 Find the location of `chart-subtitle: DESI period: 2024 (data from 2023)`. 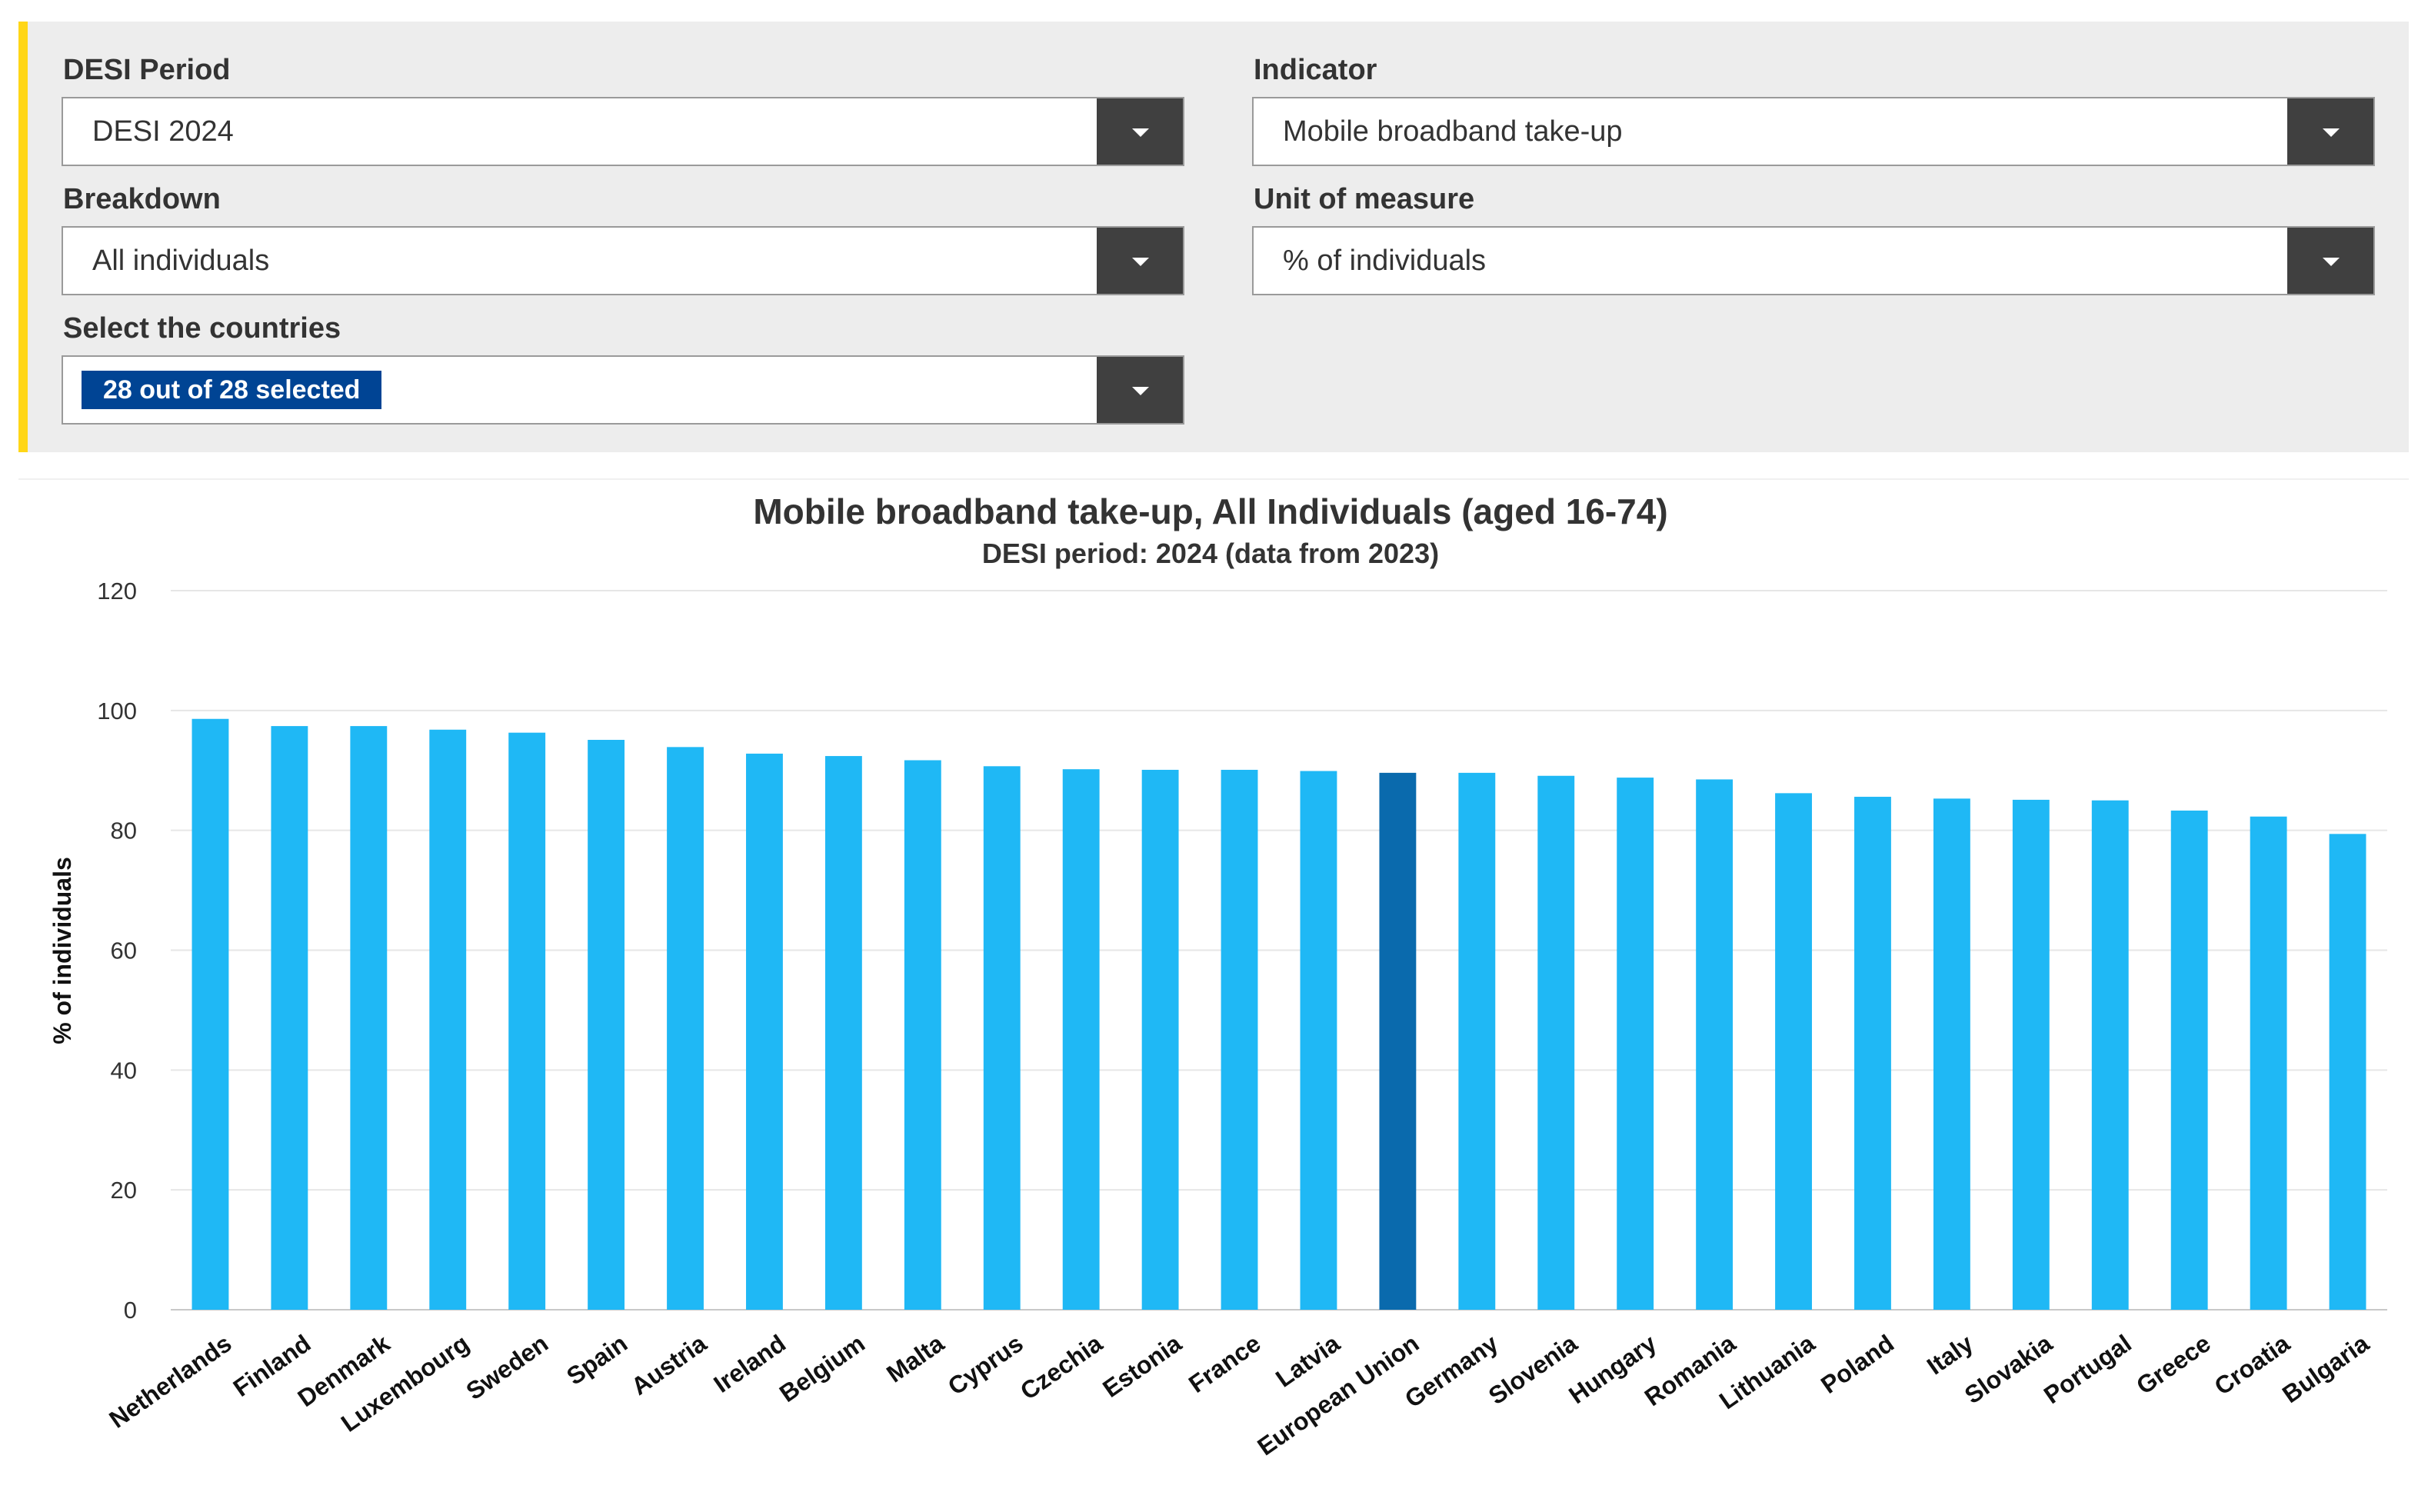

chart-subtitle: DESI period: 2024 (data from 2023) is located at coordinates (1210, 553).